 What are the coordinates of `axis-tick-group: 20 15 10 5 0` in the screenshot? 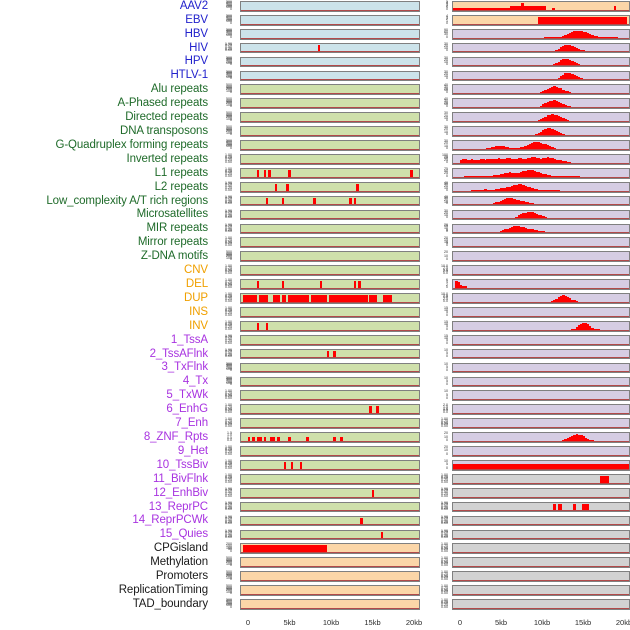 It's located at (436, 229).